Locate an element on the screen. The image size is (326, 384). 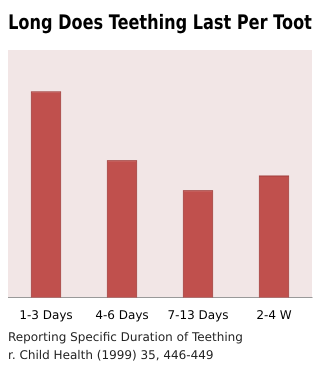
chart-title: Long Does Teething Last Per Toot is located at coordinates (160, 23).